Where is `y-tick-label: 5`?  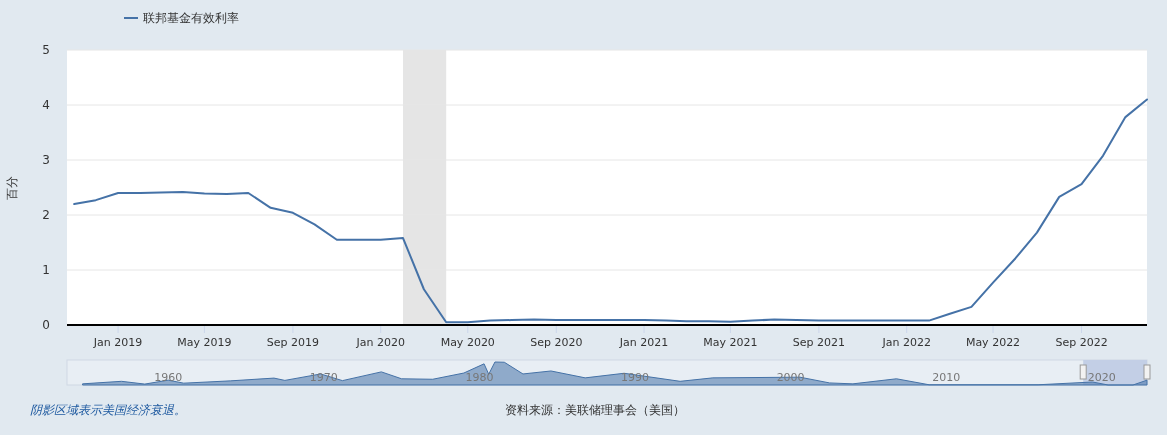 y-tick-label: 5 is located at coordinates (46, 50).